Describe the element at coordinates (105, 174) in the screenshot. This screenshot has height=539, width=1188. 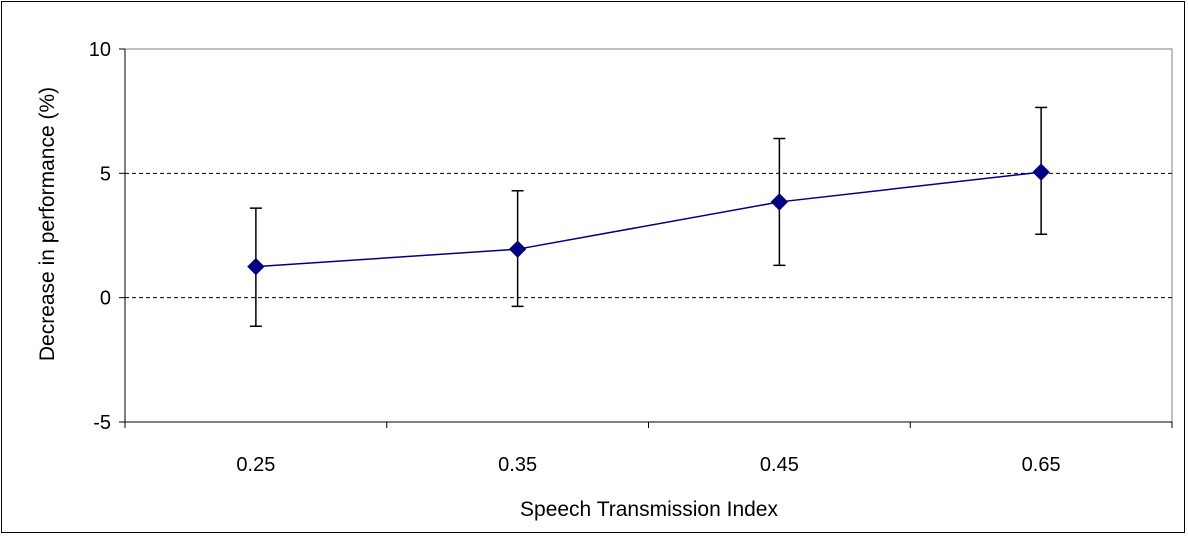
I see `y-tick-label-2: 5` at that location.